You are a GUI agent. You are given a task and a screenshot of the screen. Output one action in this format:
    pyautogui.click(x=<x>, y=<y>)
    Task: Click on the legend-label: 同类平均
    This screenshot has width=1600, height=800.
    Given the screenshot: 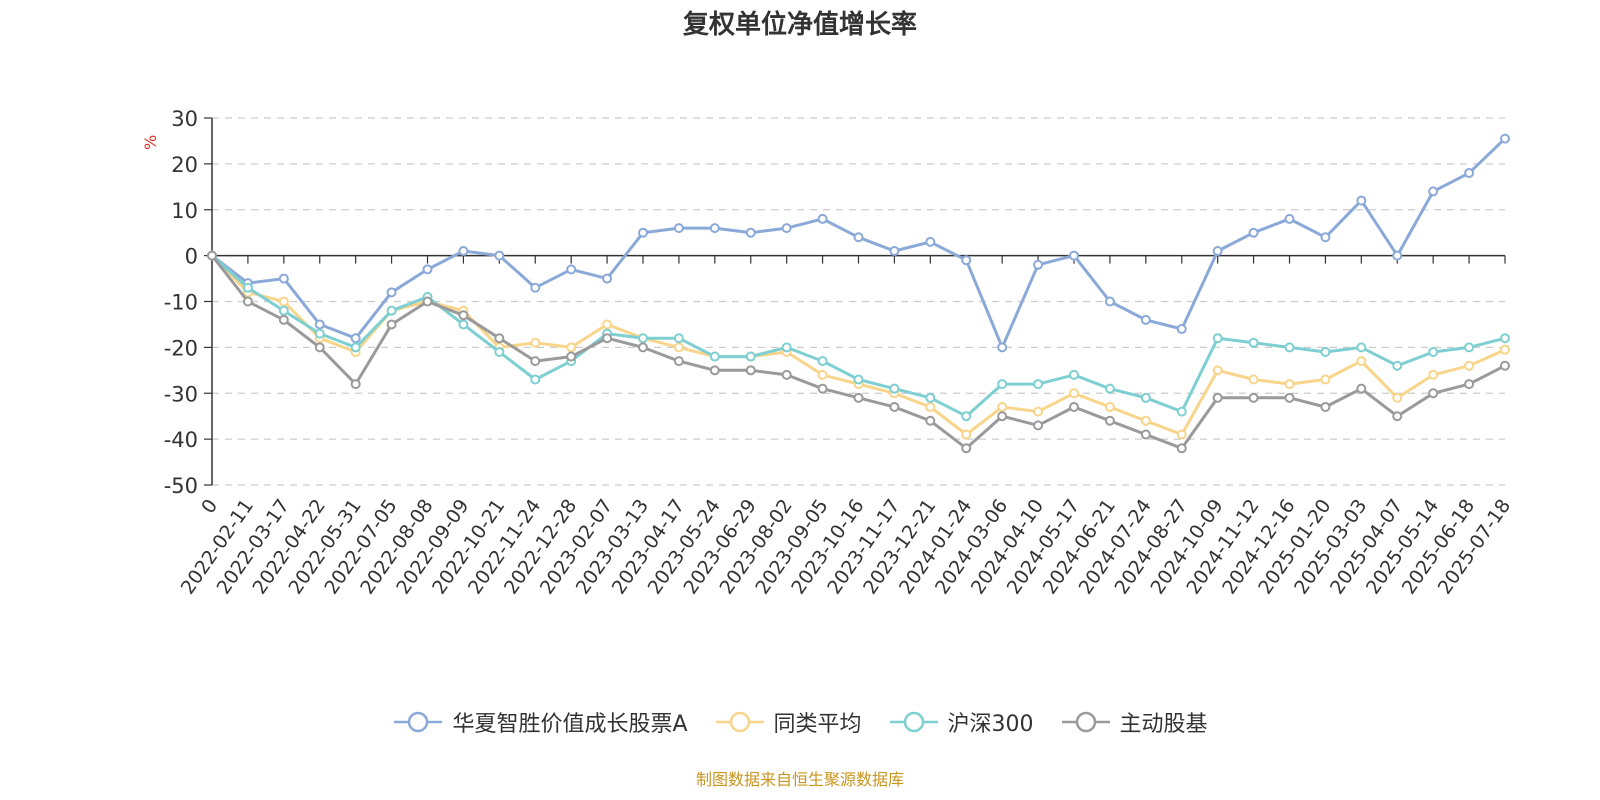 What is the action you would take?
    pyautogui.click(x=817, y=724)
    